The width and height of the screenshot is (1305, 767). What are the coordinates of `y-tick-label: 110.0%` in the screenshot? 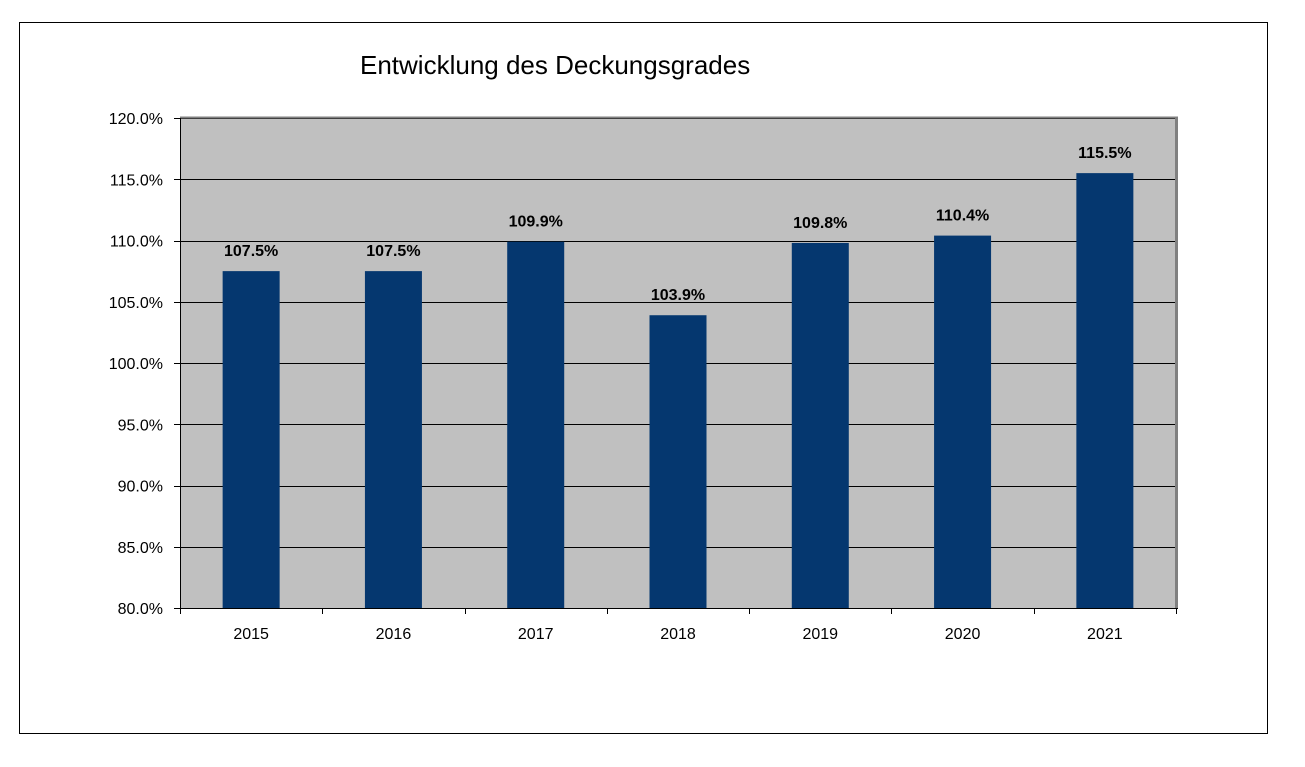 It's located at (136, 242).